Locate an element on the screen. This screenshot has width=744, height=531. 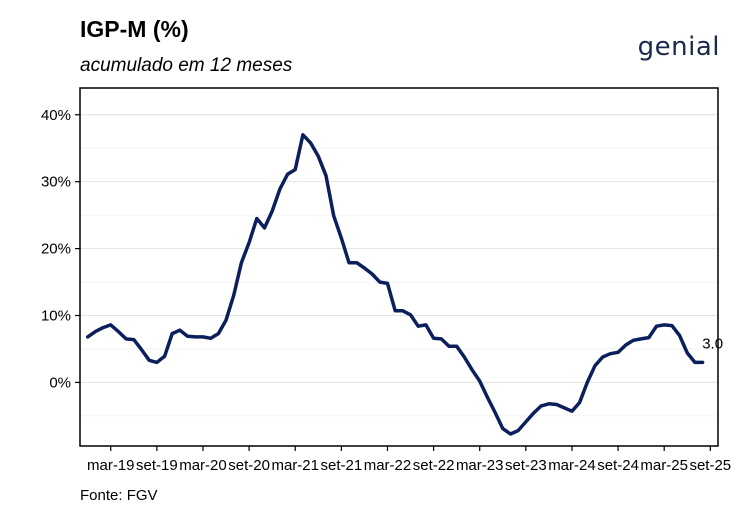
x-tick-label: mar-20 is located at coordinates (203, 465).